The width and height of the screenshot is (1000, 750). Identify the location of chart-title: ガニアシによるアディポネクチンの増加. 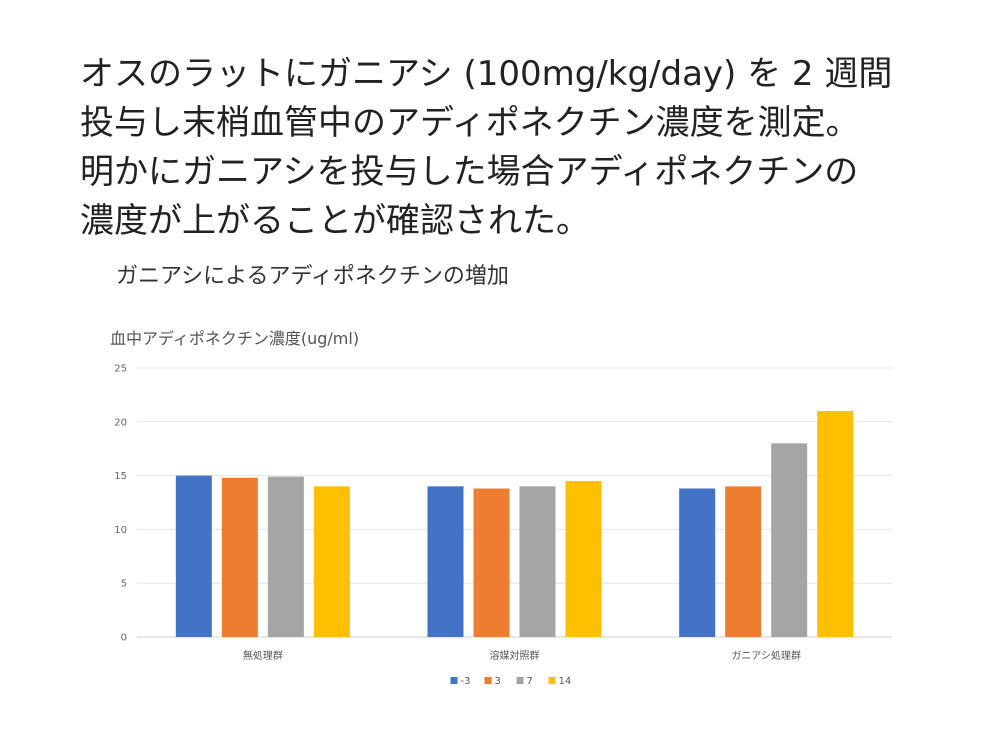
(312, 276).